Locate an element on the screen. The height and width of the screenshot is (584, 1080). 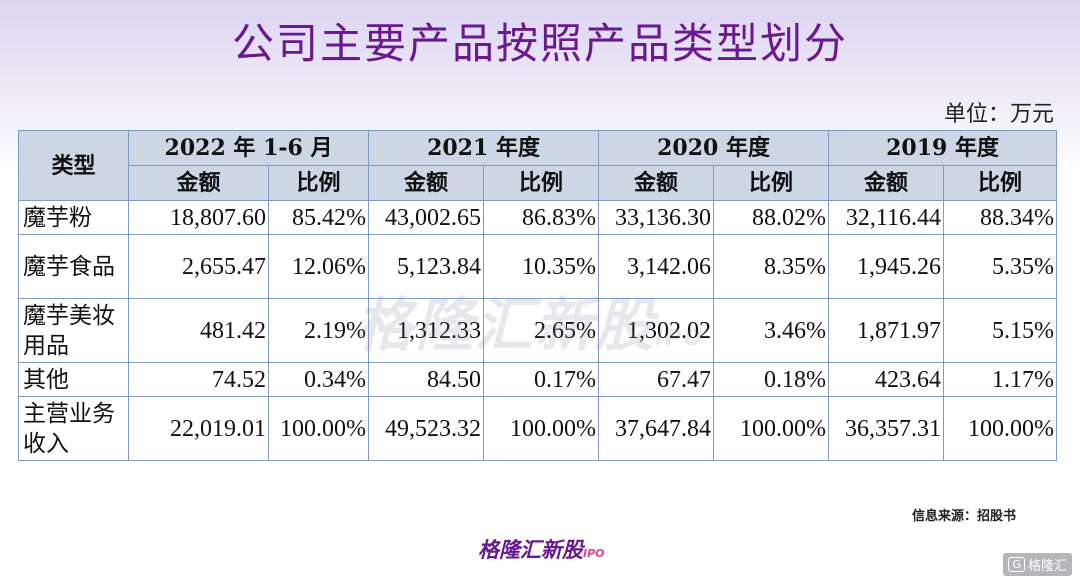
ratio-cell: 2.65% is located at coordinates (541, 330).